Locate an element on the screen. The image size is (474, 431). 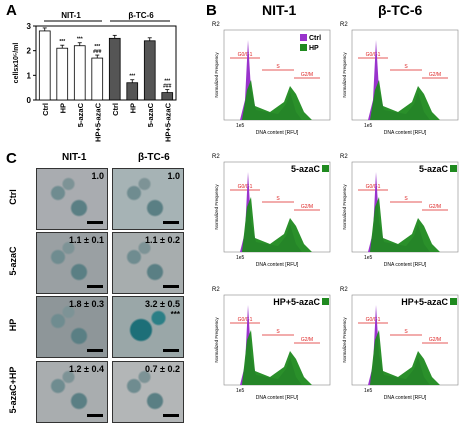
panel-b-header-btc6: β-TC-6 is located at coordinates (400, 10).